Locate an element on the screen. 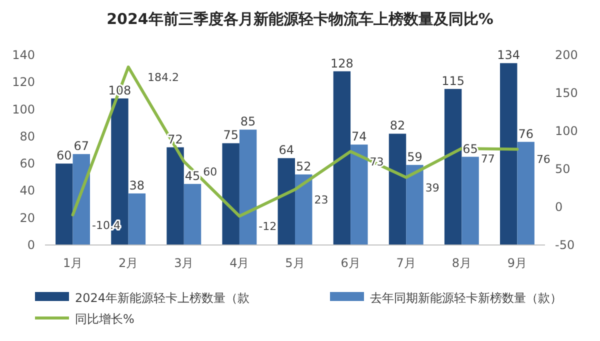 This screenshot has width=600, height=341. data-label: -12 is located at coordinates (267, 227).